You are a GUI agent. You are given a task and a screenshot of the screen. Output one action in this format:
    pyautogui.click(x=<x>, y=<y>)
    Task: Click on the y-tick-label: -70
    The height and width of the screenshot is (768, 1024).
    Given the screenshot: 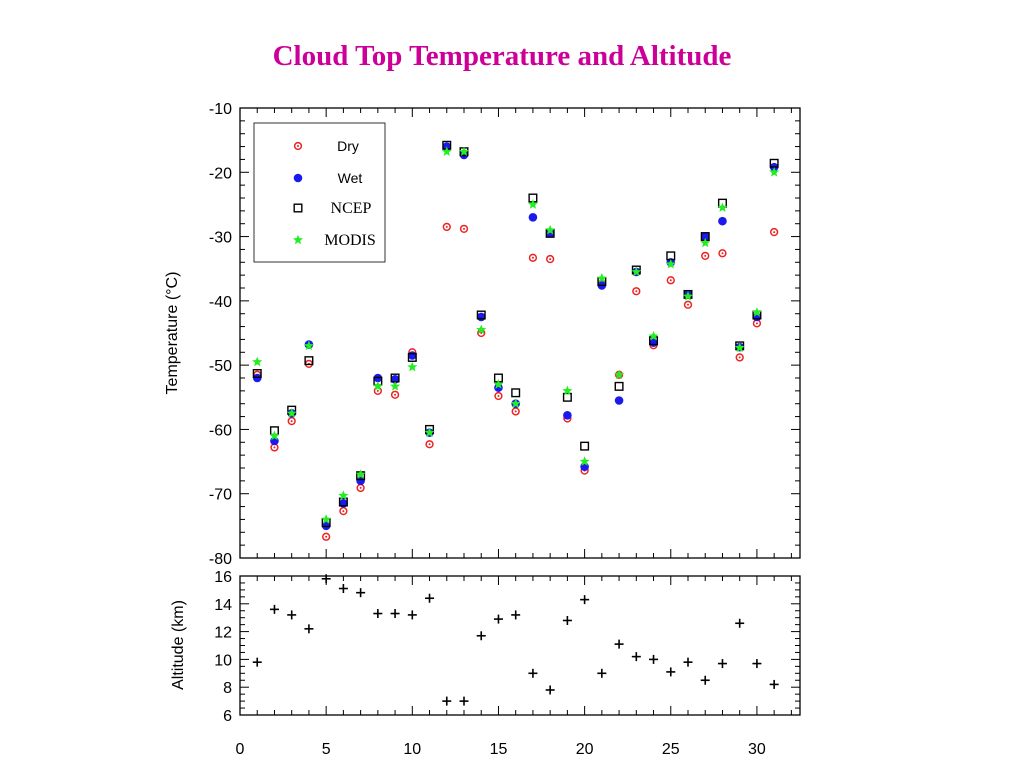 What is the action you would take?
    pyautogui.click(x=220, y=495)
    